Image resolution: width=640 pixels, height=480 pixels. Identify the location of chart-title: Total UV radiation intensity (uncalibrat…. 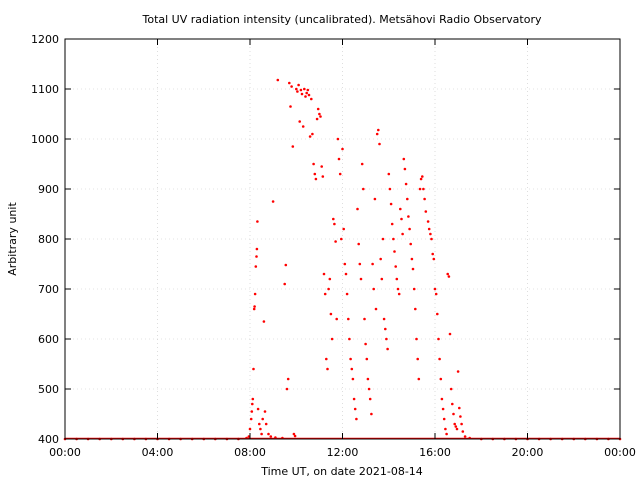
(342, 19).